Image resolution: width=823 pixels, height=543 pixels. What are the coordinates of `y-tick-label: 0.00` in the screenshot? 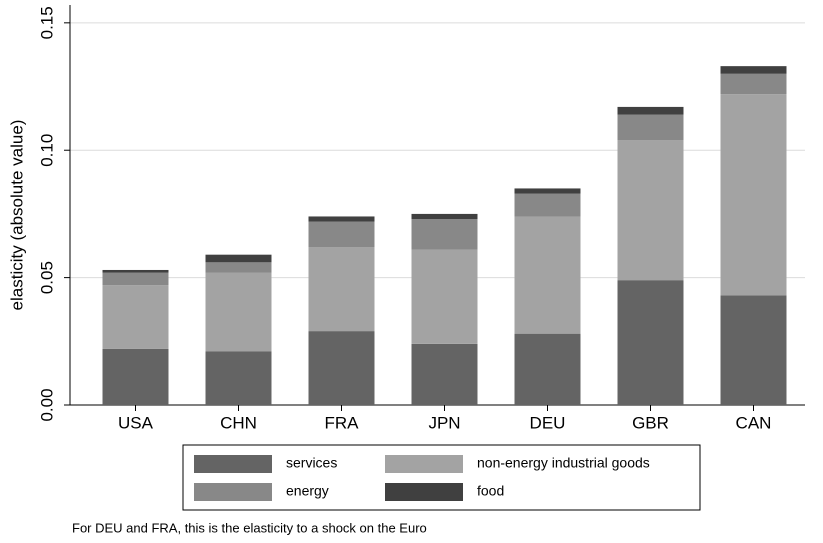 It's located at (46, 404).